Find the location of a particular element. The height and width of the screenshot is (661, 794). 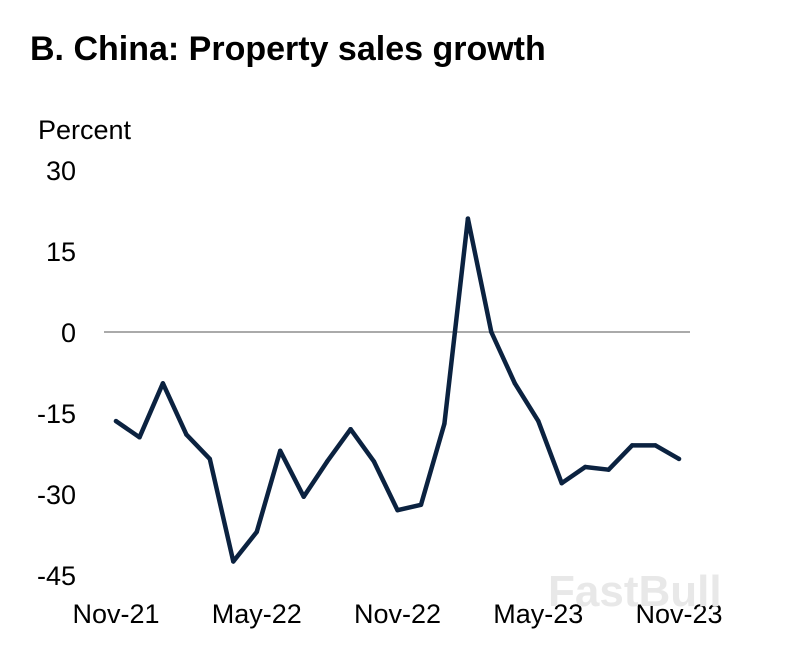

x-tick-label: Nov-21 is located at coordinates (115, 614).